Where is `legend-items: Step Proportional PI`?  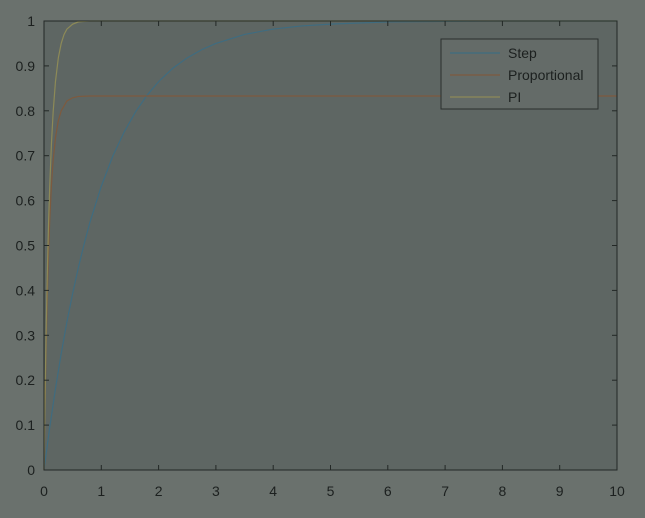
legend-items: Step Proportional PI is located at coordinates (517, 75).